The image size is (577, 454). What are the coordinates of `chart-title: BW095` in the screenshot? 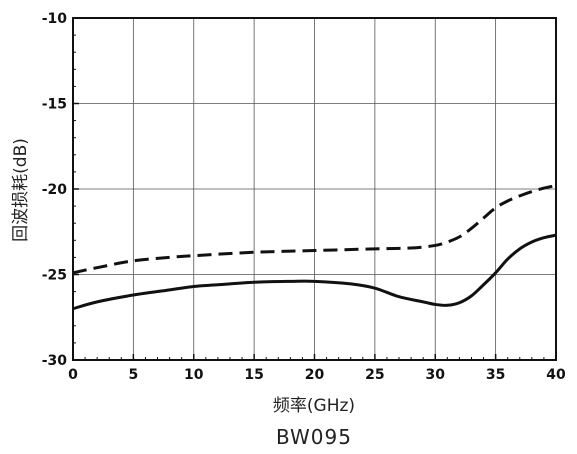 It's located at (314, 437).